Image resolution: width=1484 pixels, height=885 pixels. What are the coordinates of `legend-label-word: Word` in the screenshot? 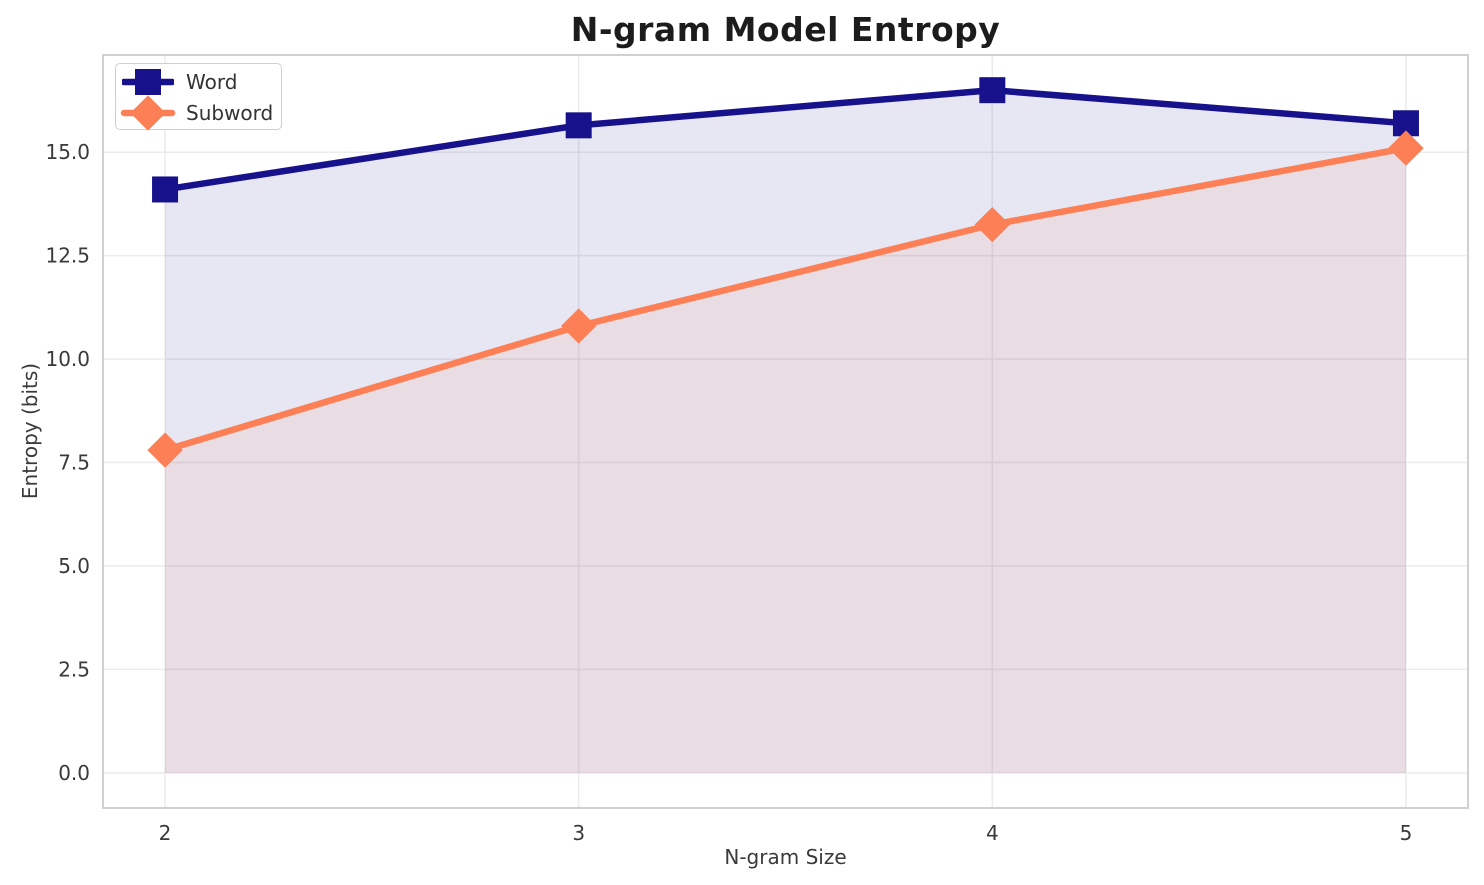 It's located at (212, 81).